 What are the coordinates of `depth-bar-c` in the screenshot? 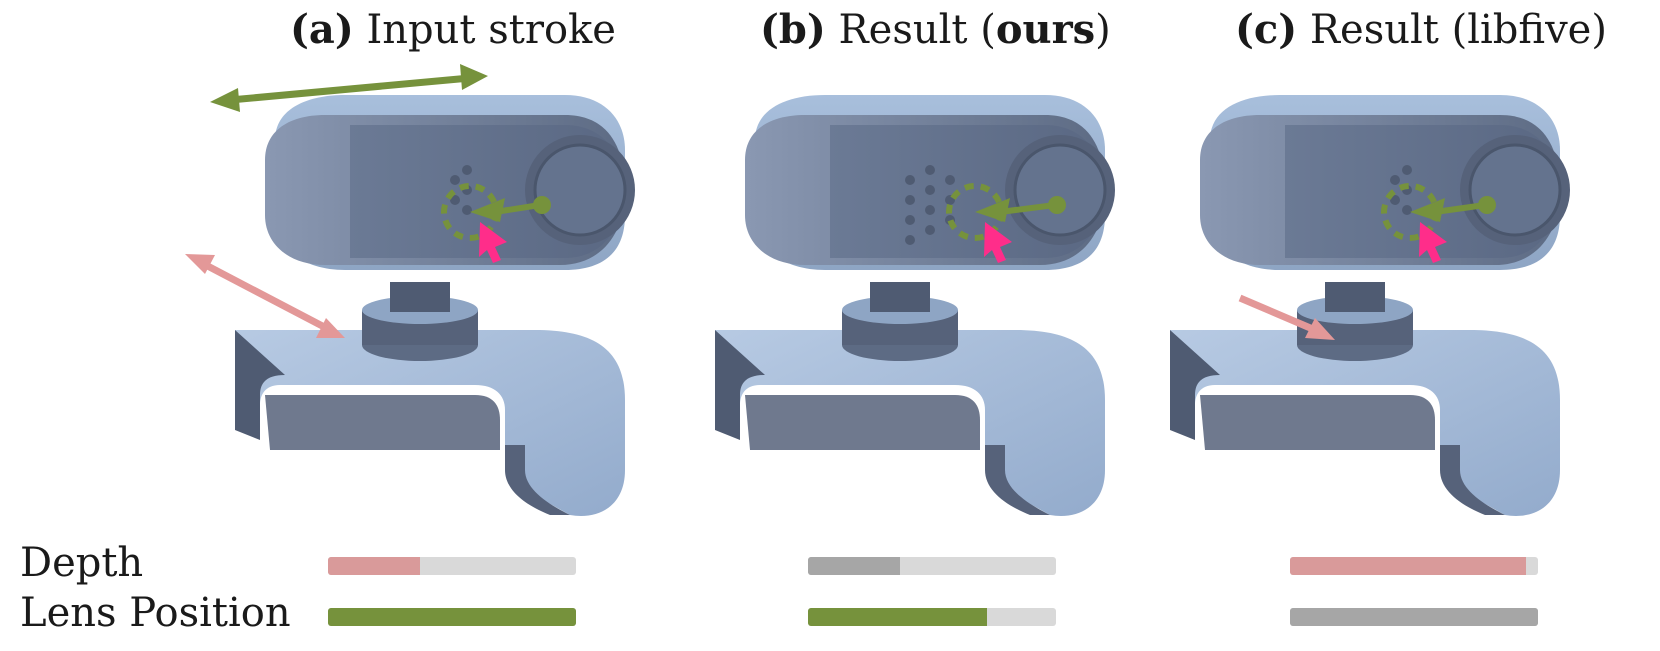 It's located at (1414, 566).